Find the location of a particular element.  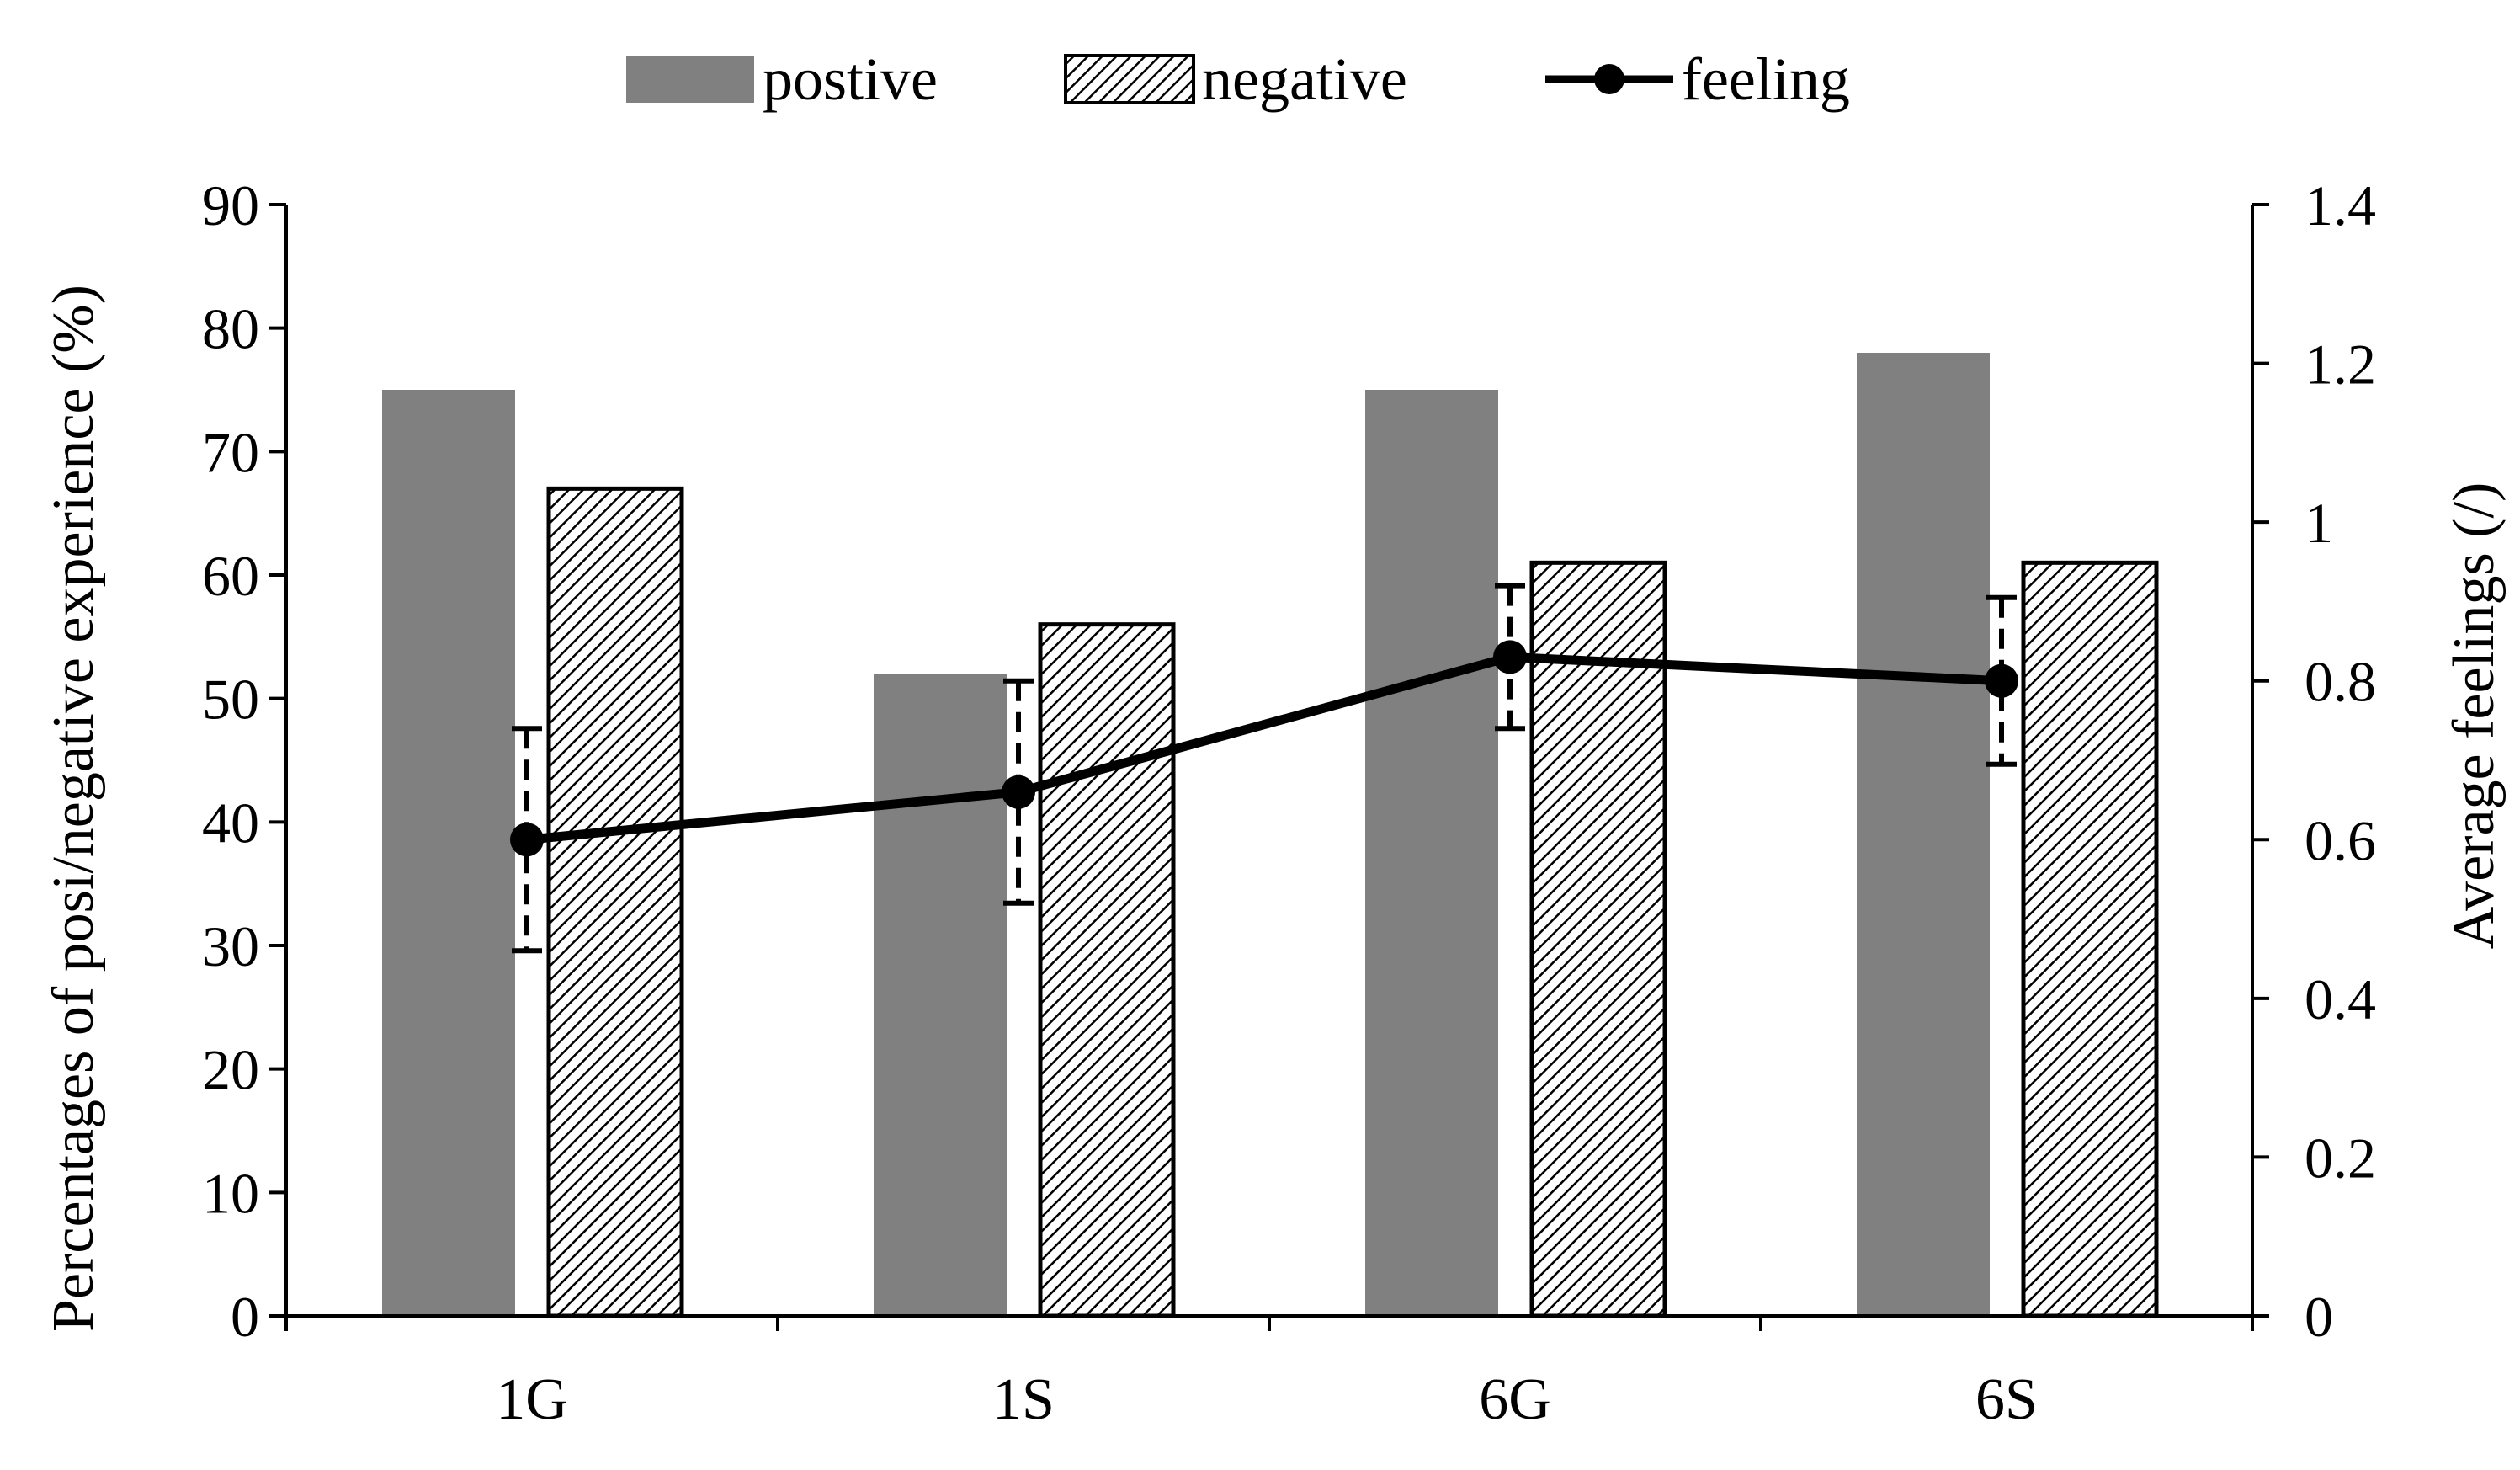

y-left-tick-label: 80 is located at coordinates (230, 329).